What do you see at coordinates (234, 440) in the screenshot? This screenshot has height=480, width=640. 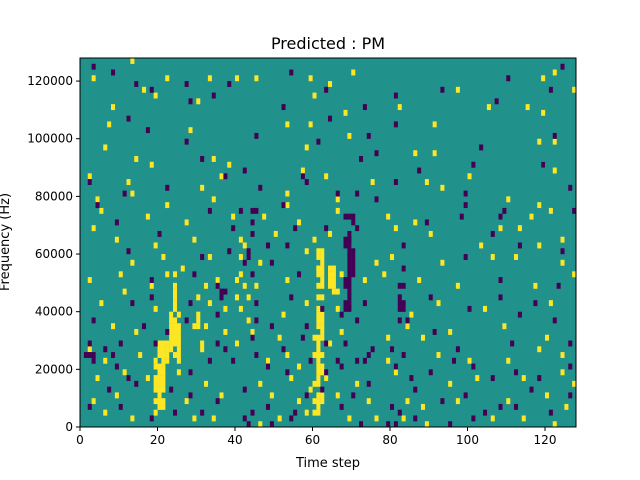 I see `x-tick-label: 40` at bounding box center [234, 440].